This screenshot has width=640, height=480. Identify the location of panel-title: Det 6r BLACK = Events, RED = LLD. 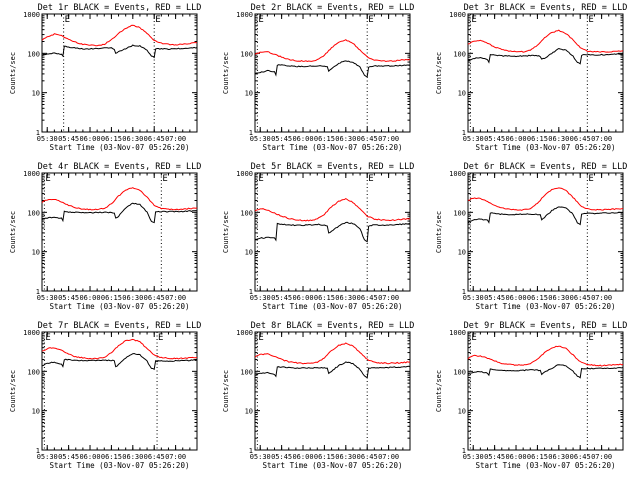
(546, 167).